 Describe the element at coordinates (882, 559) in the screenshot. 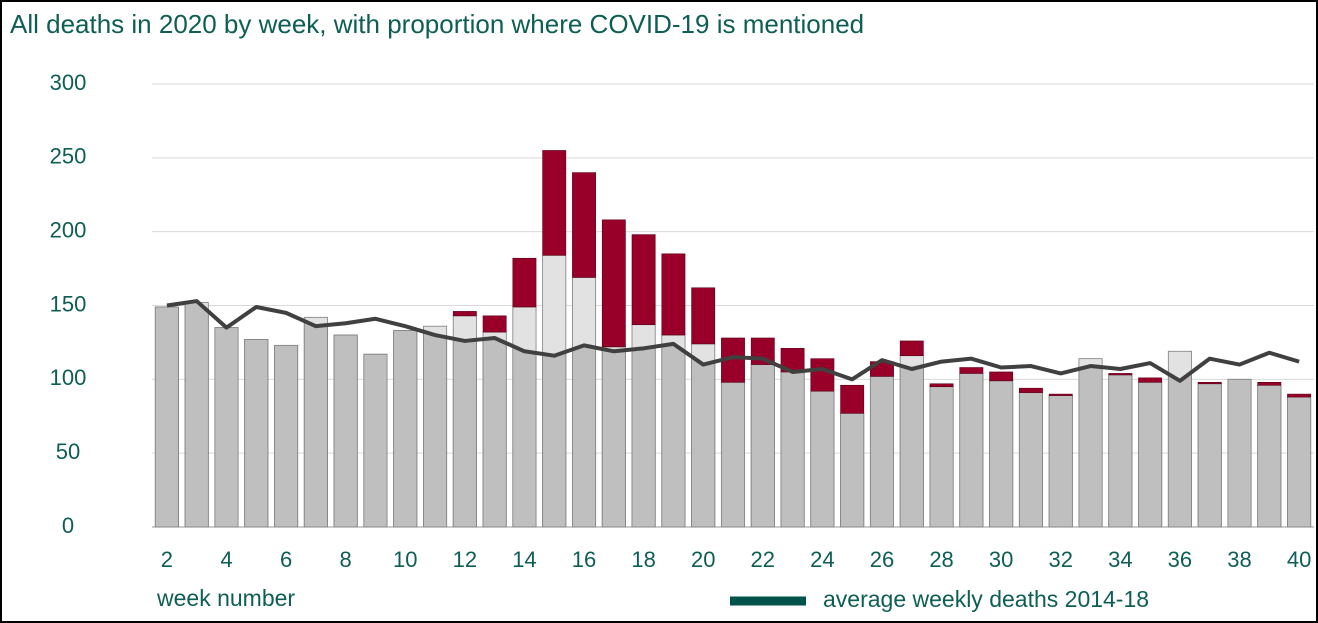

I see `x-tick-label: 26` at that location.